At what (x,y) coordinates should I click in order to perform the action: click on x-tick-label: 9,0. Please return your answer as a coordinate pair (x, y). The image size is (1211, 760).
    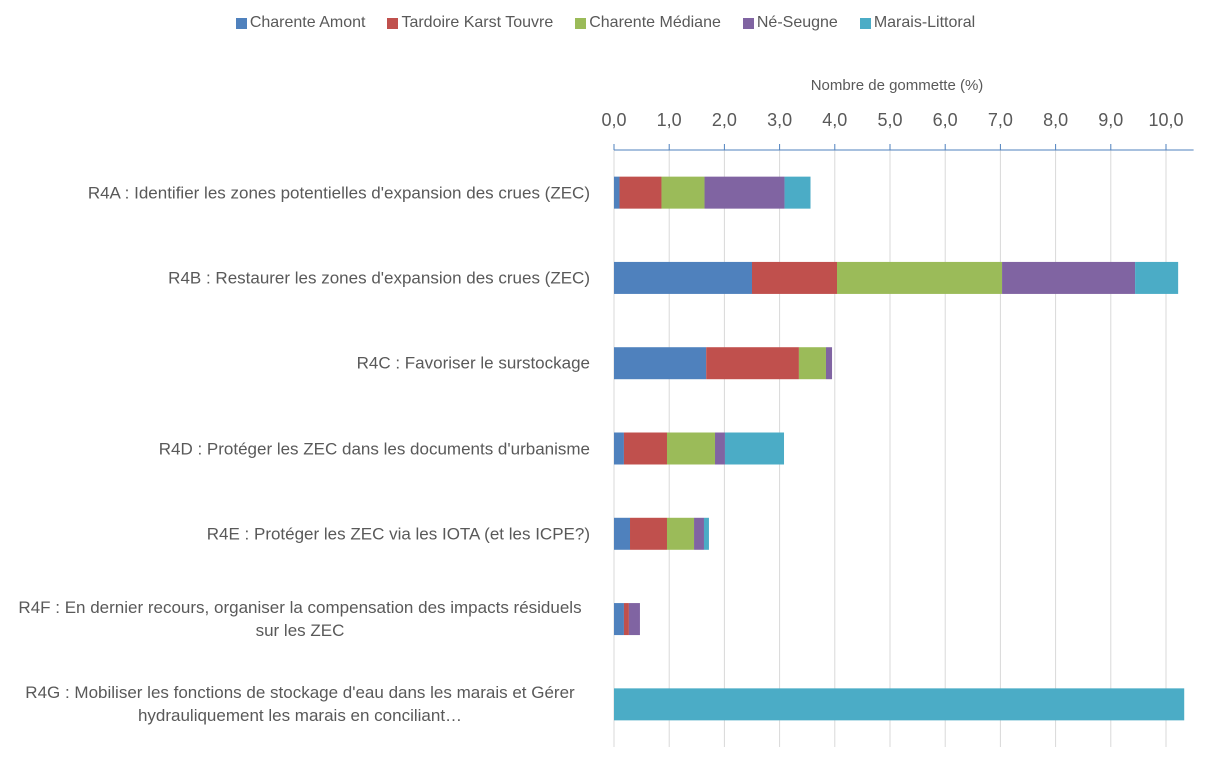
    Looking at the image, I should click on (1110, 120).